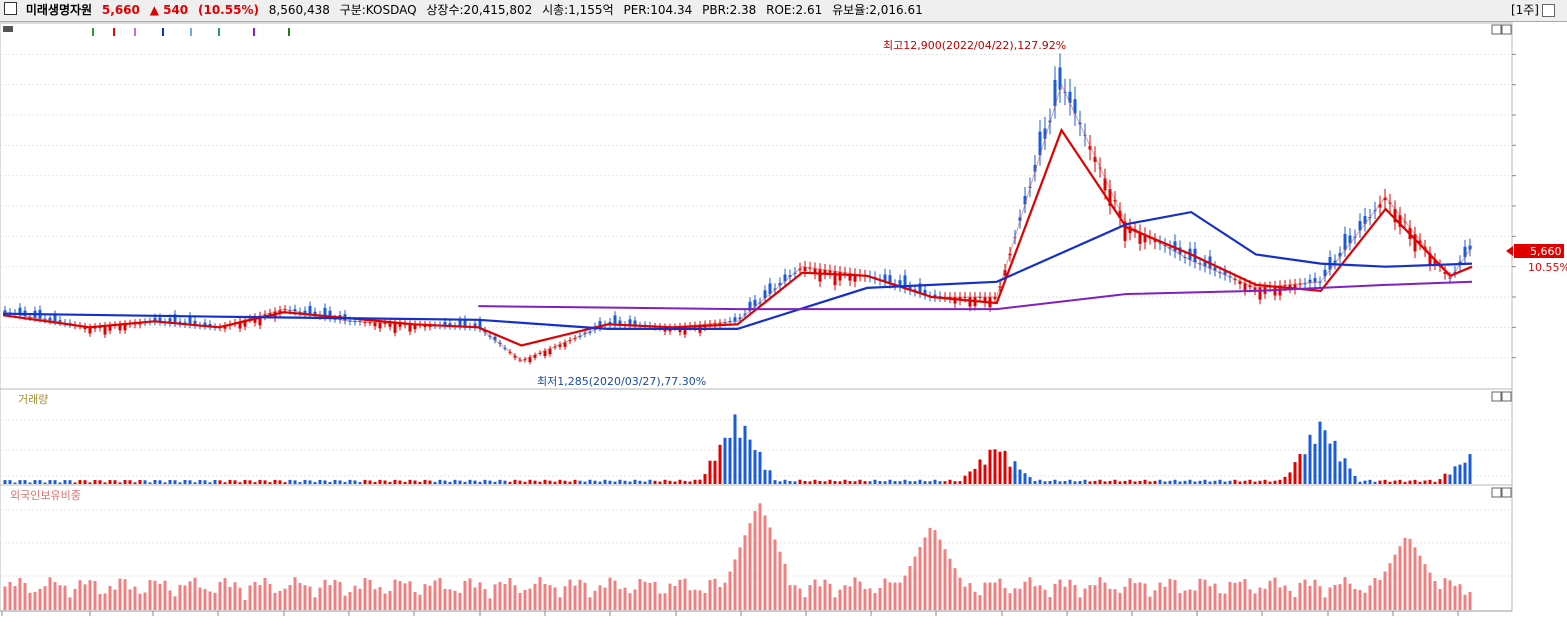 The height and width of the screenshot is (630, 1567). Describe the element at coordinates (1509, 251) in the screenshot. I see `last-price-arrow-icon` at that location.